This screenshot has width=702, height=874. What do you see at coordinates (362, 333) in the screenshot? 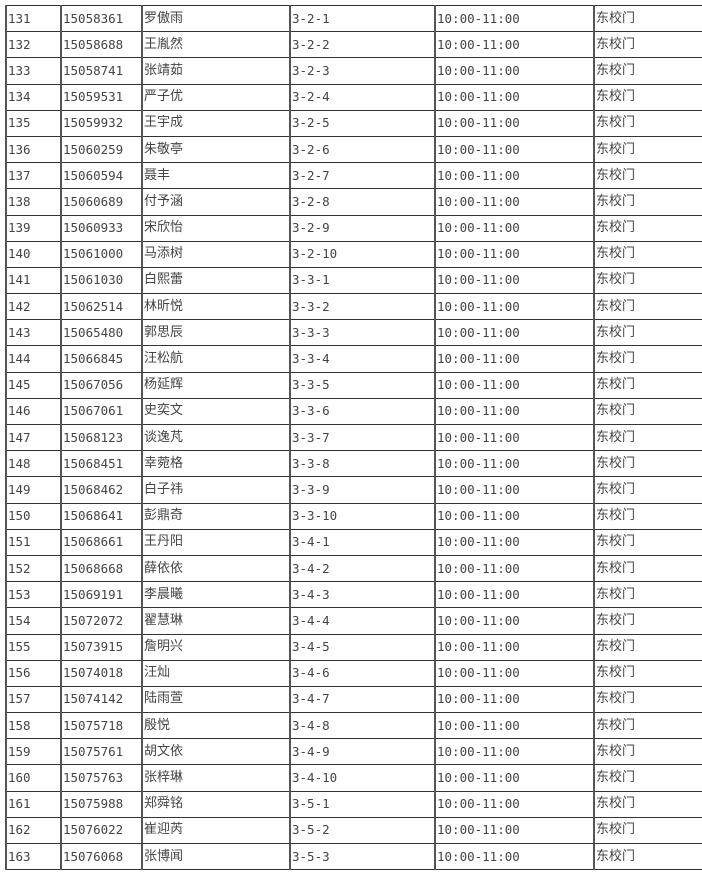
I see `seat-code-cell: 3-3-3` at bounding box center [362, 333].